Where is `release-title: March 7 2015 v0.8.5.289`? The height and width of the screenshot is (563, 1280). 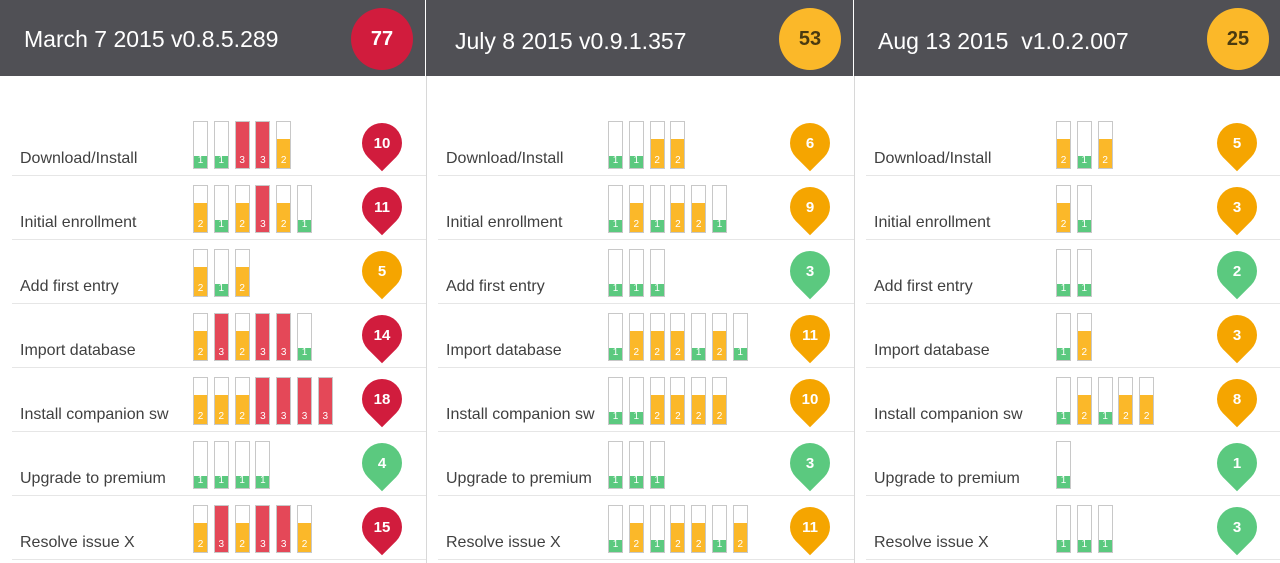 release-title: March 7 2015 v0.8.5.289 is located at coordinates (151, 39).